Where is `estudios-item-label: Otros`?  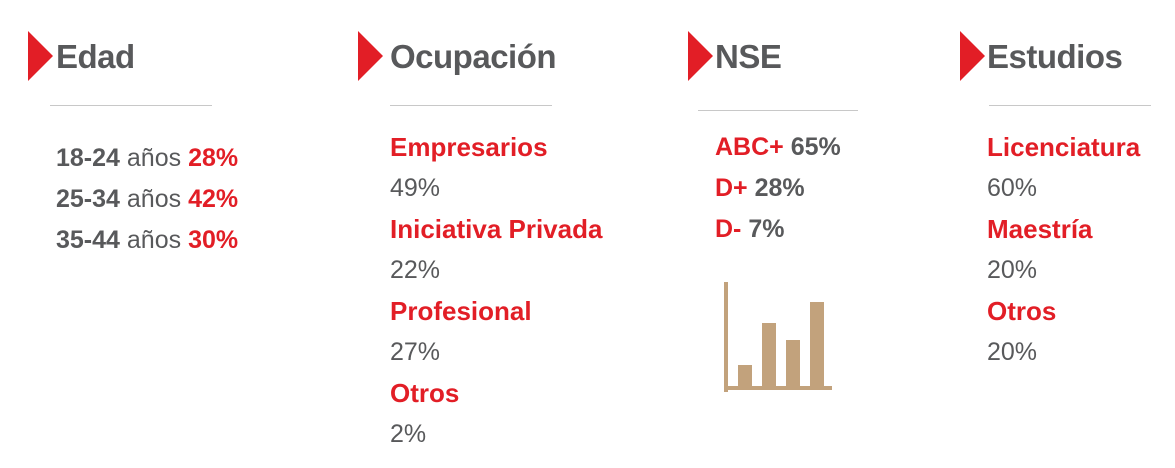 estudios-item-label: Otros is located at coordinates (1022, 311).